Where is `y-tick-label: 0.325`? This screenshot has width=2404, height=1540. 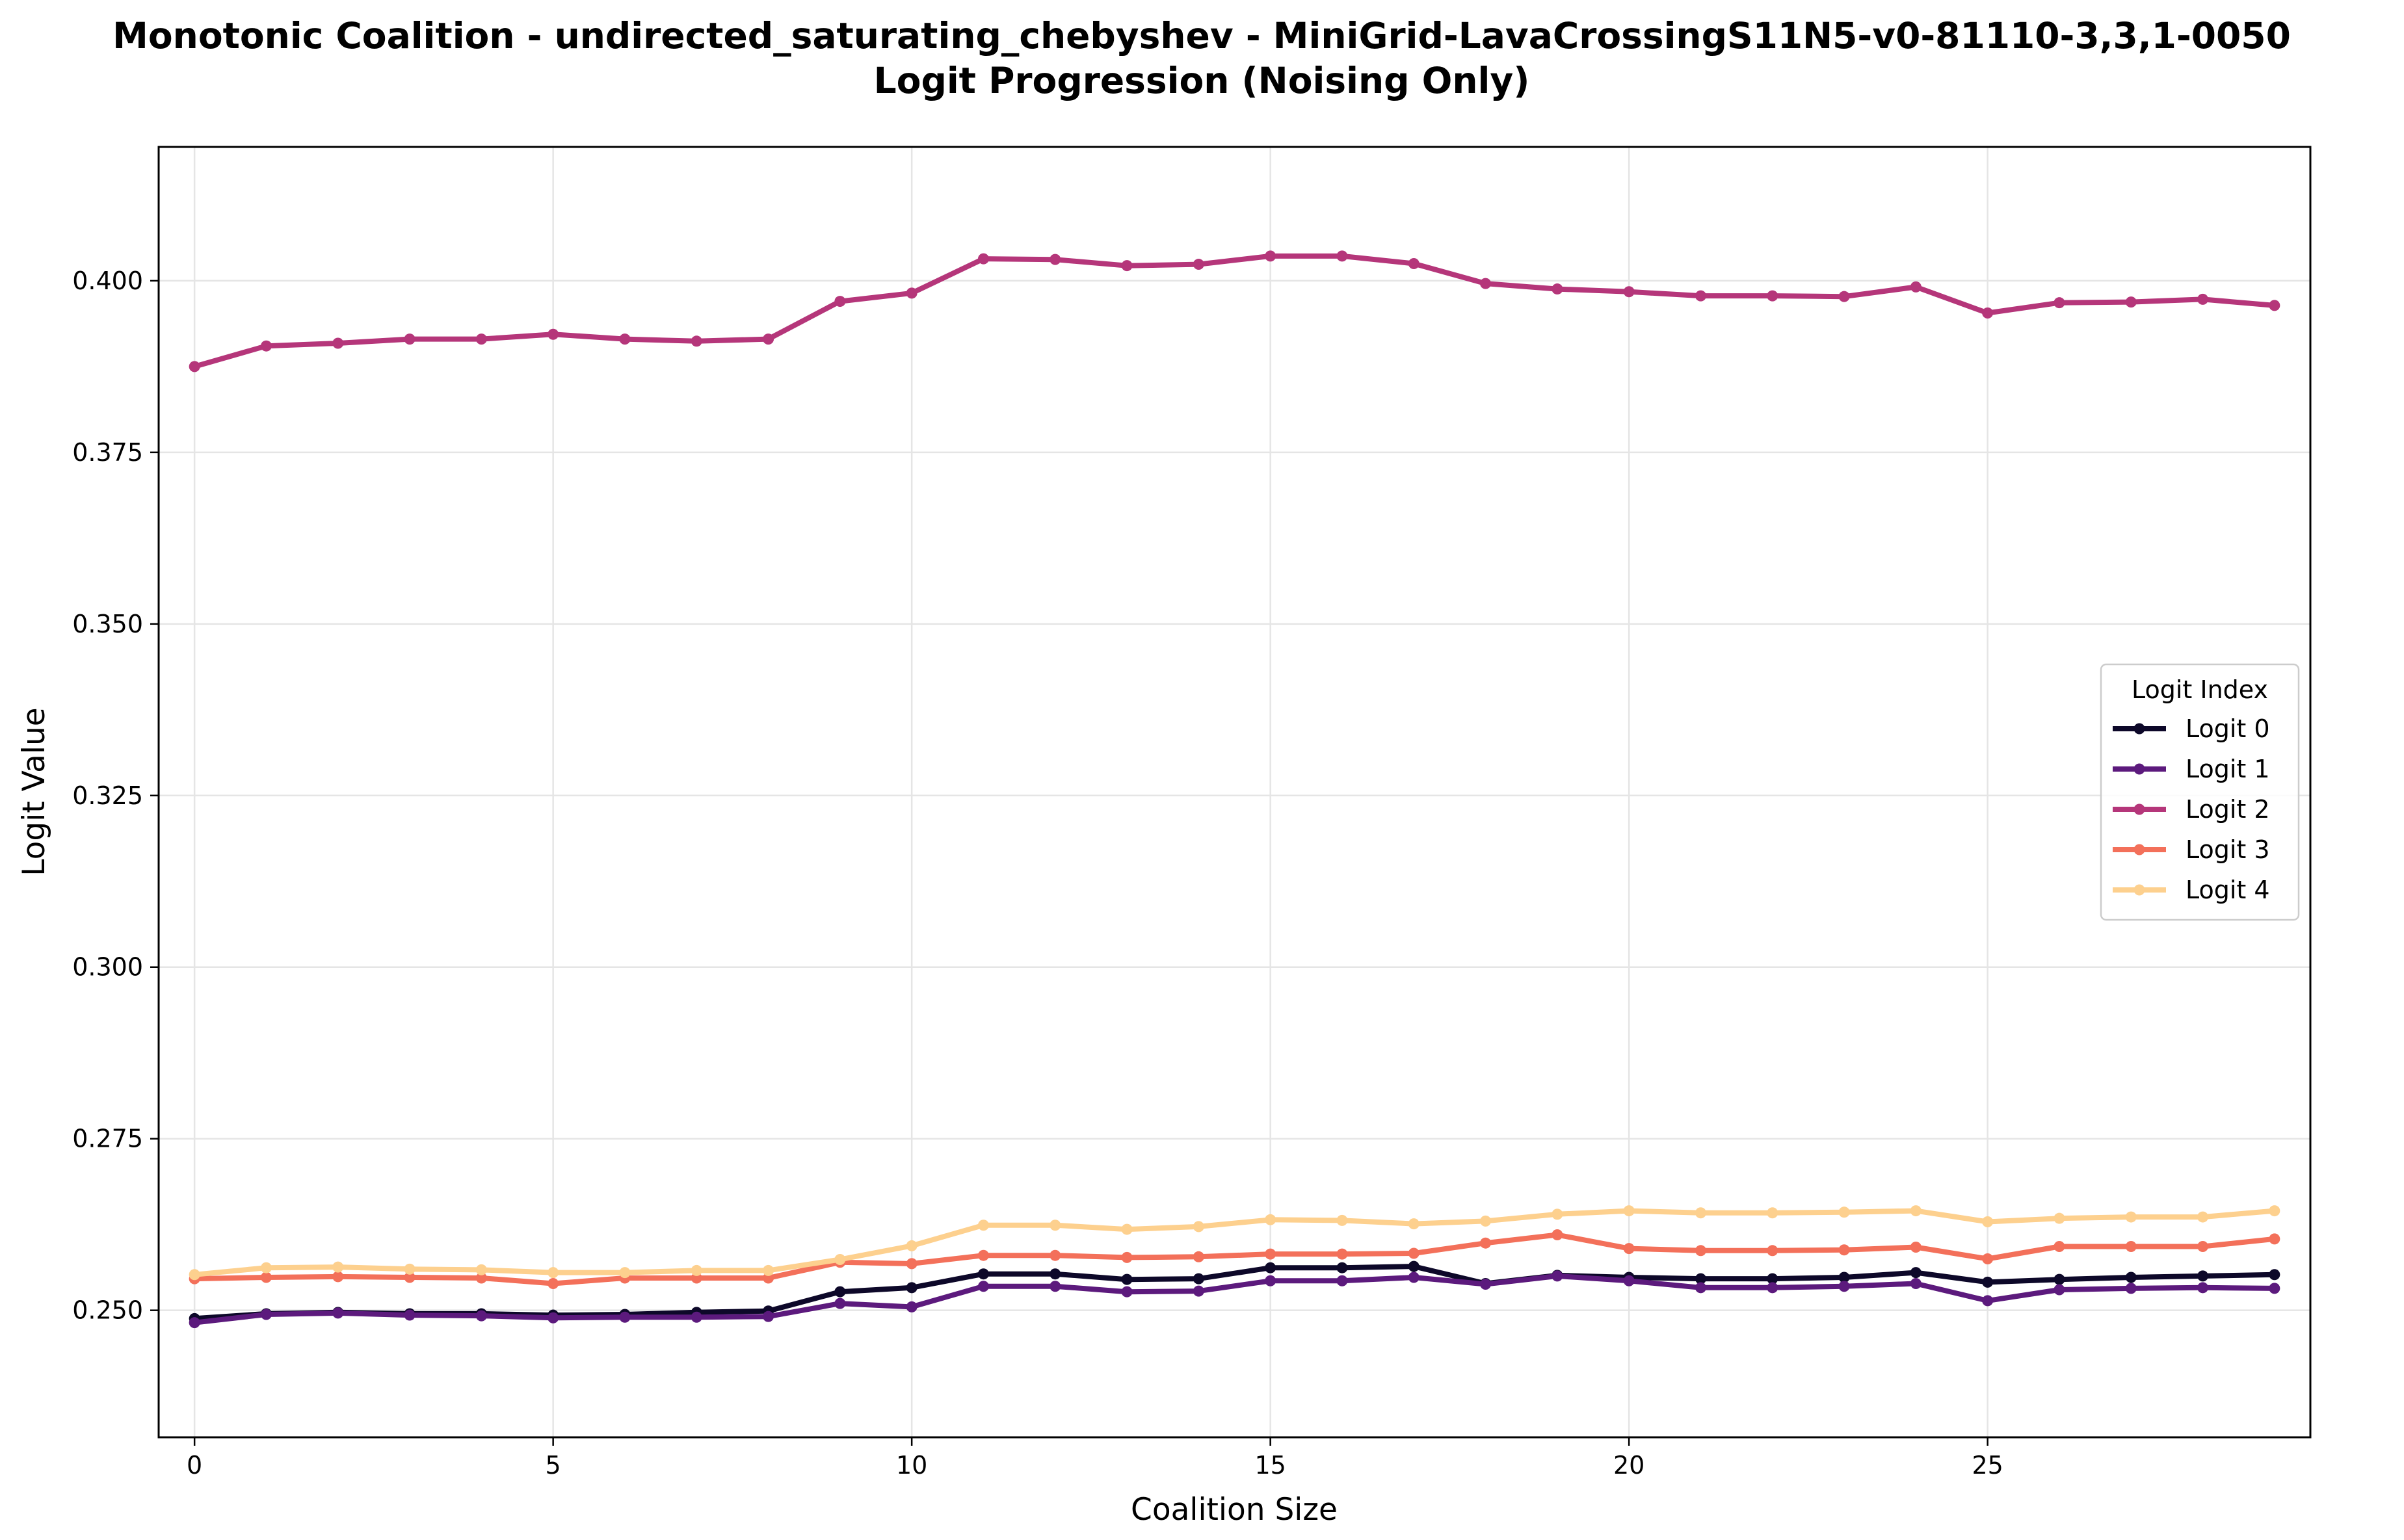
y-tick-label: 0.325 is located at coordinates (107, 795).